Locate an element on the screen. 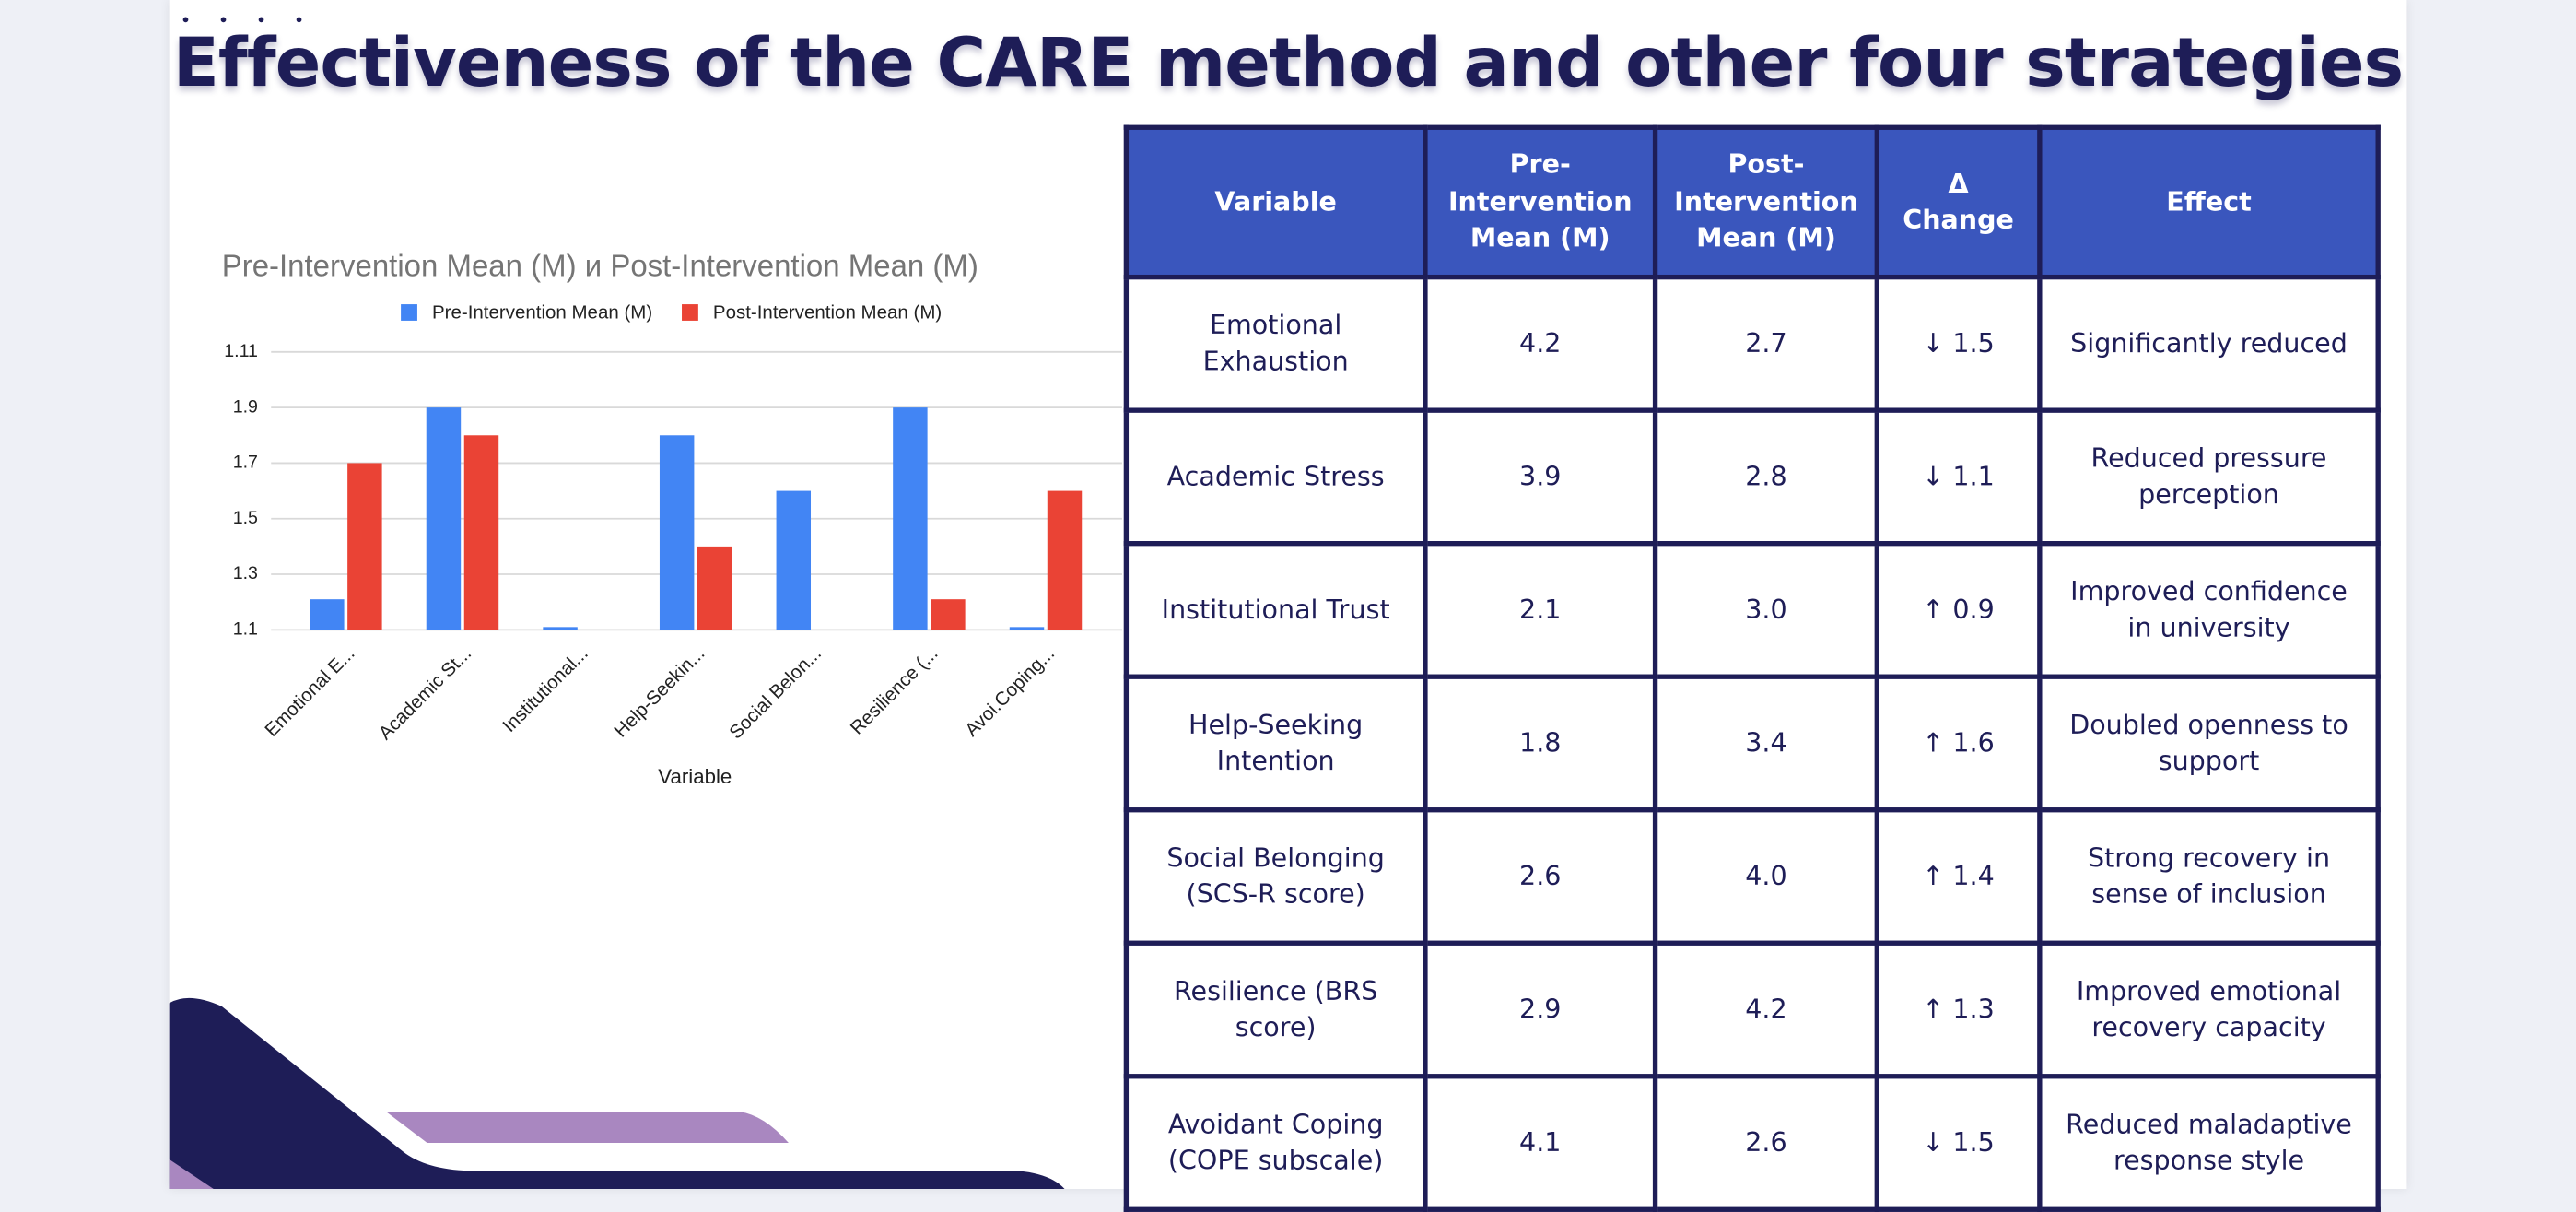 The width and height of the screenshot is (2576, 1212). y-tick-label: 1.3 is located at coordinates (245, 573).